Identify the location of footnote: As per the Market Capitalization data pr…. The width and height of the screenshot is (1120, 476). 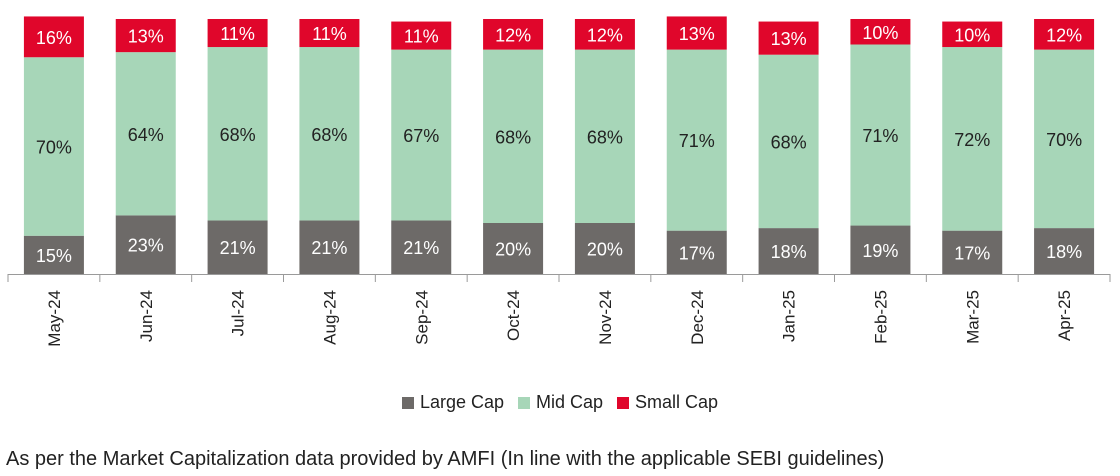
(445, 459).